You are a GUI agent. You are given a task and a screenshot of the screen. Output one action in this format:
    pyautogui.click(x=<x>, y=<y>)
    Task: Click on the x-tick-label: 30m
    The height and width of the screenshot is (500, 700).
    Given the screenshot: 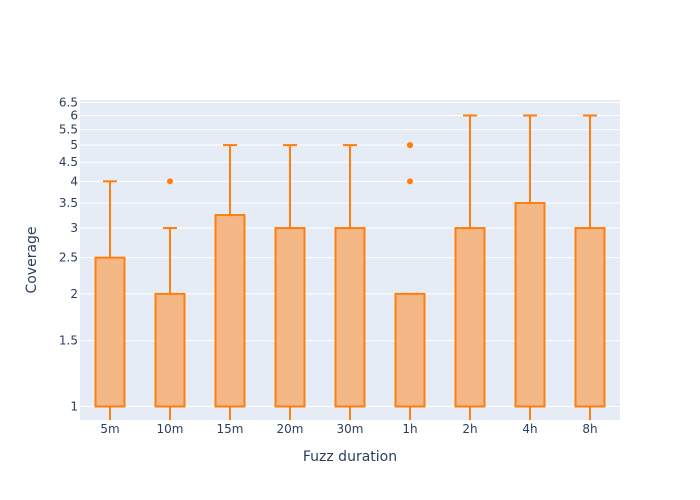 What is the action you would take?
    pyautogui.click(x=350, y=429)
    